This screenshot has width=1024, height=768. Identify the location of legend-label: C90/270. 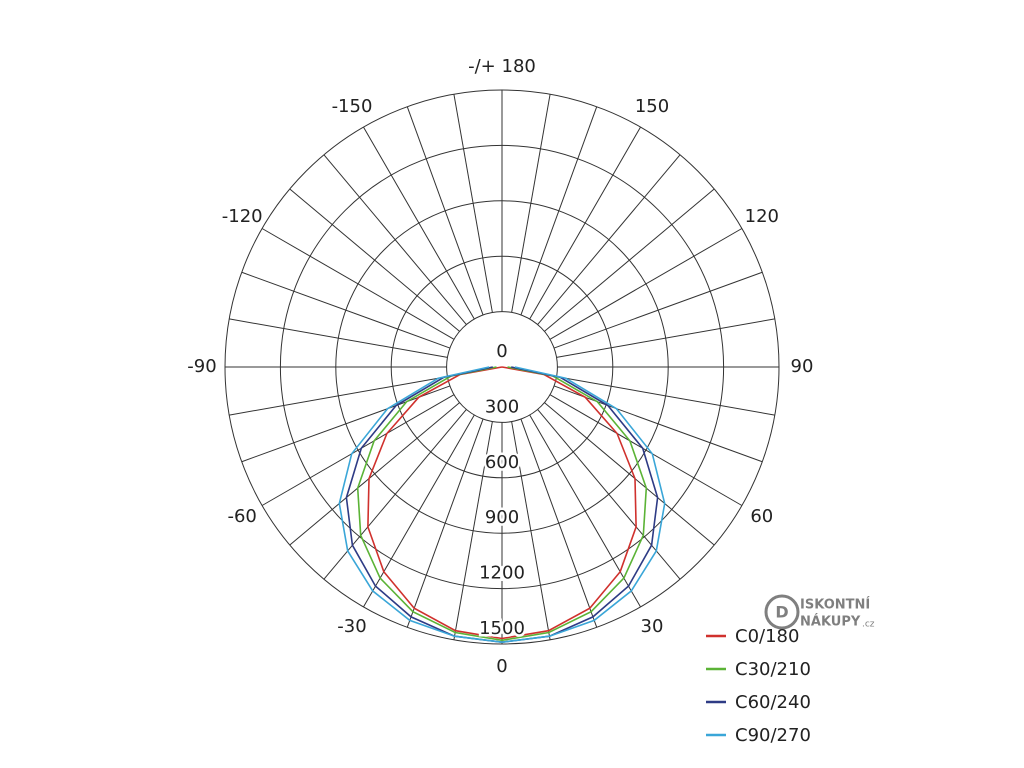
(773, 735).